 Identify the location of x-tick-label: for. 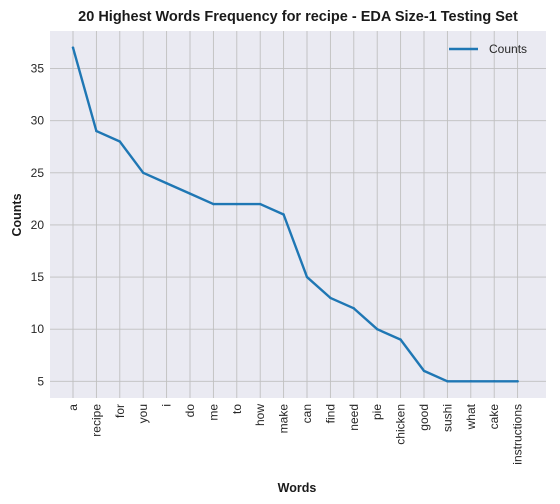
(120, 411).